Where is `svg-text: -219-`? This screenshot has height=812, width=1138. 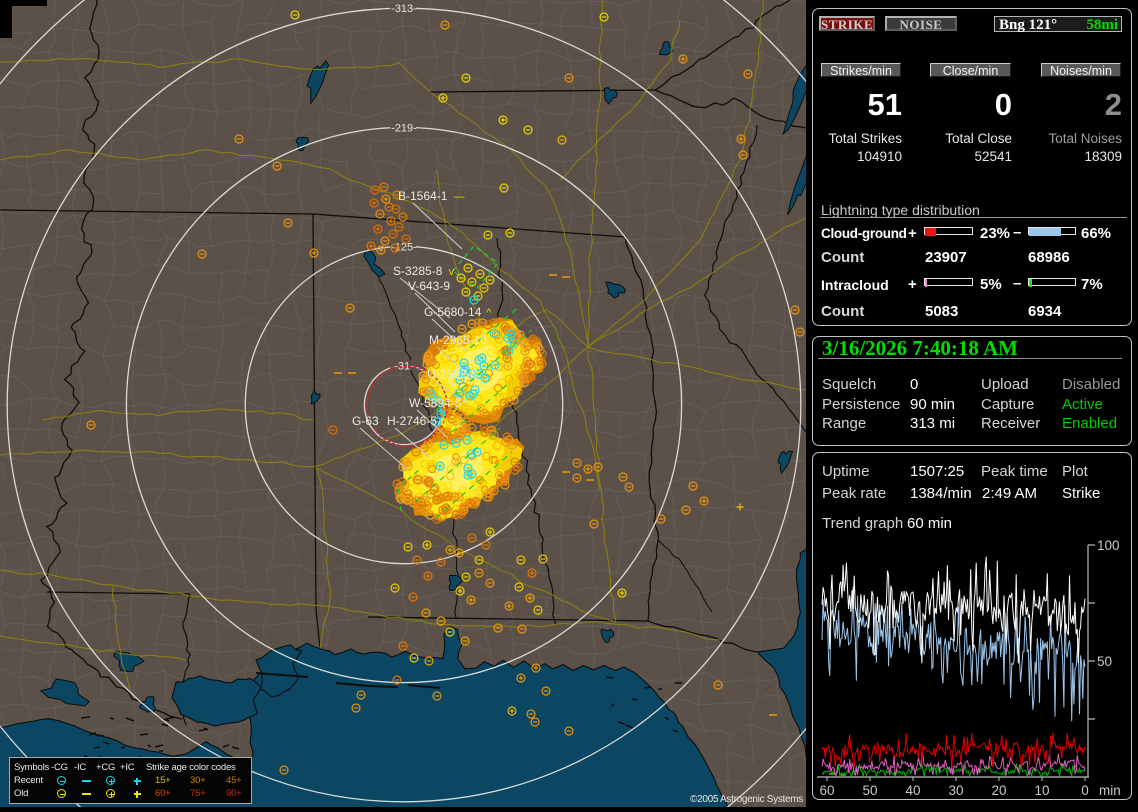
svg-text: -219- is located at coordinates (404, 128).